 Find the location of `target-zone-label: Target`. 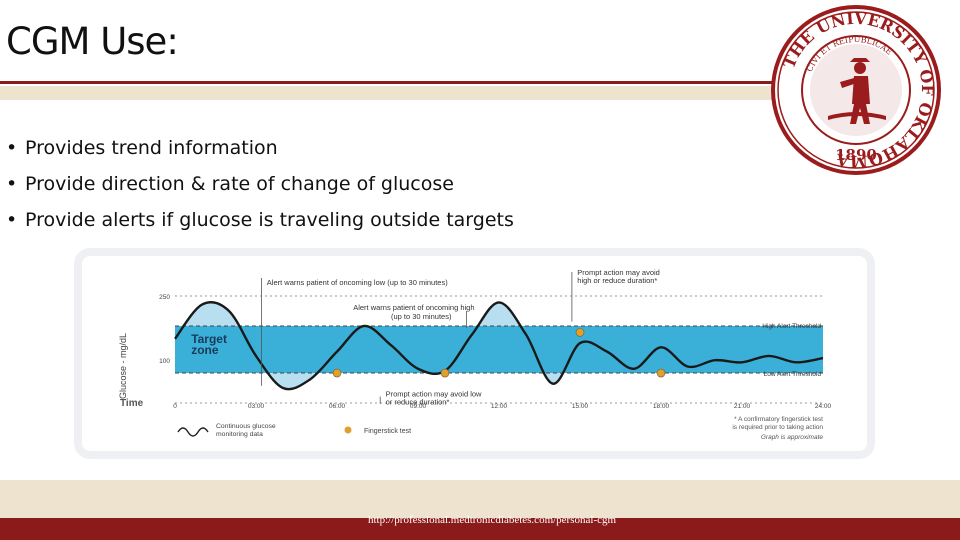

target-zone-label: Target is located at coordinates (209, 339).